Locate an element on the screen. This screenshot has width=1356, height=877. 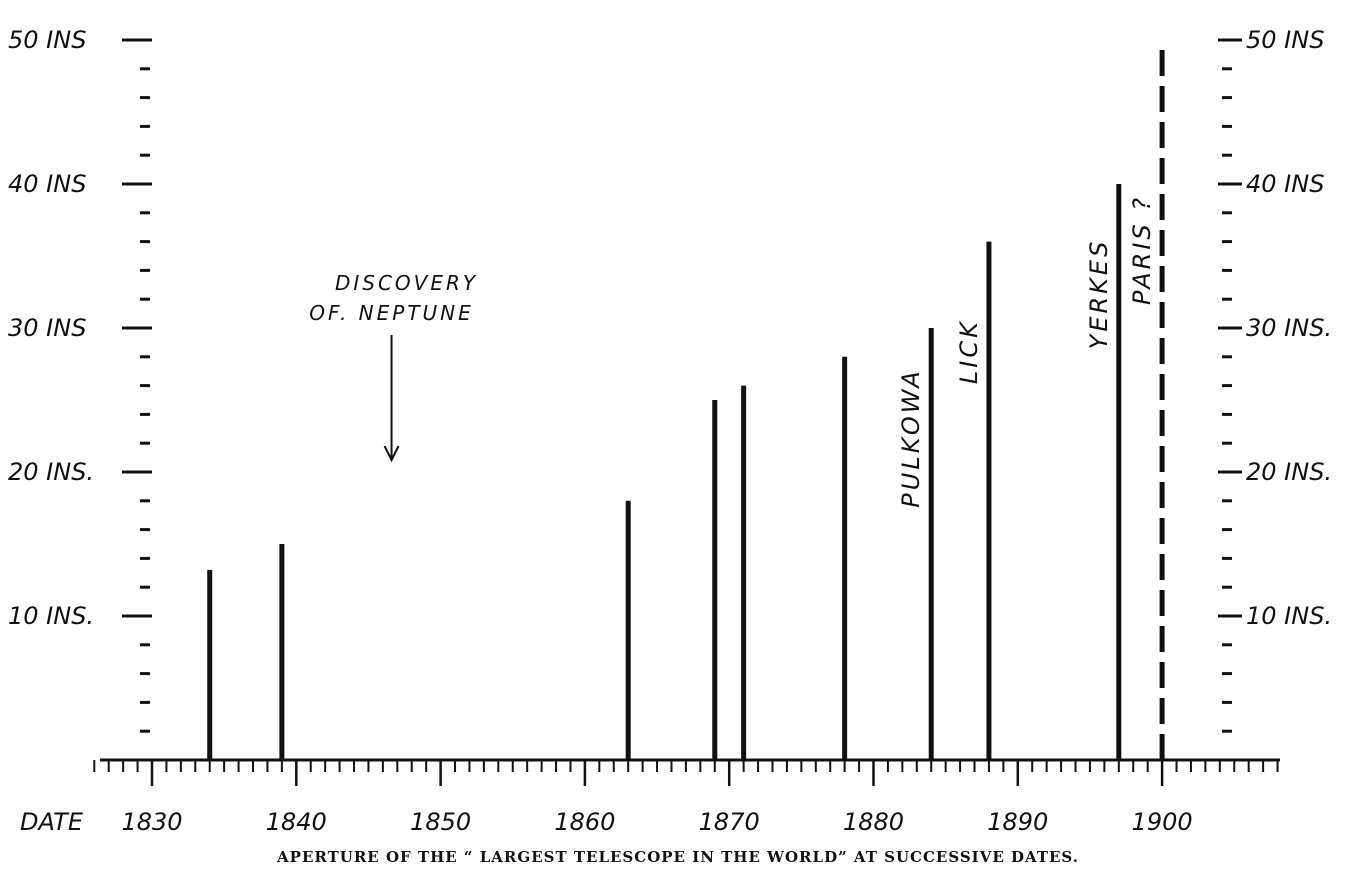
y-left-tick-label: 20 INS. is located at coordinates (51, 472).